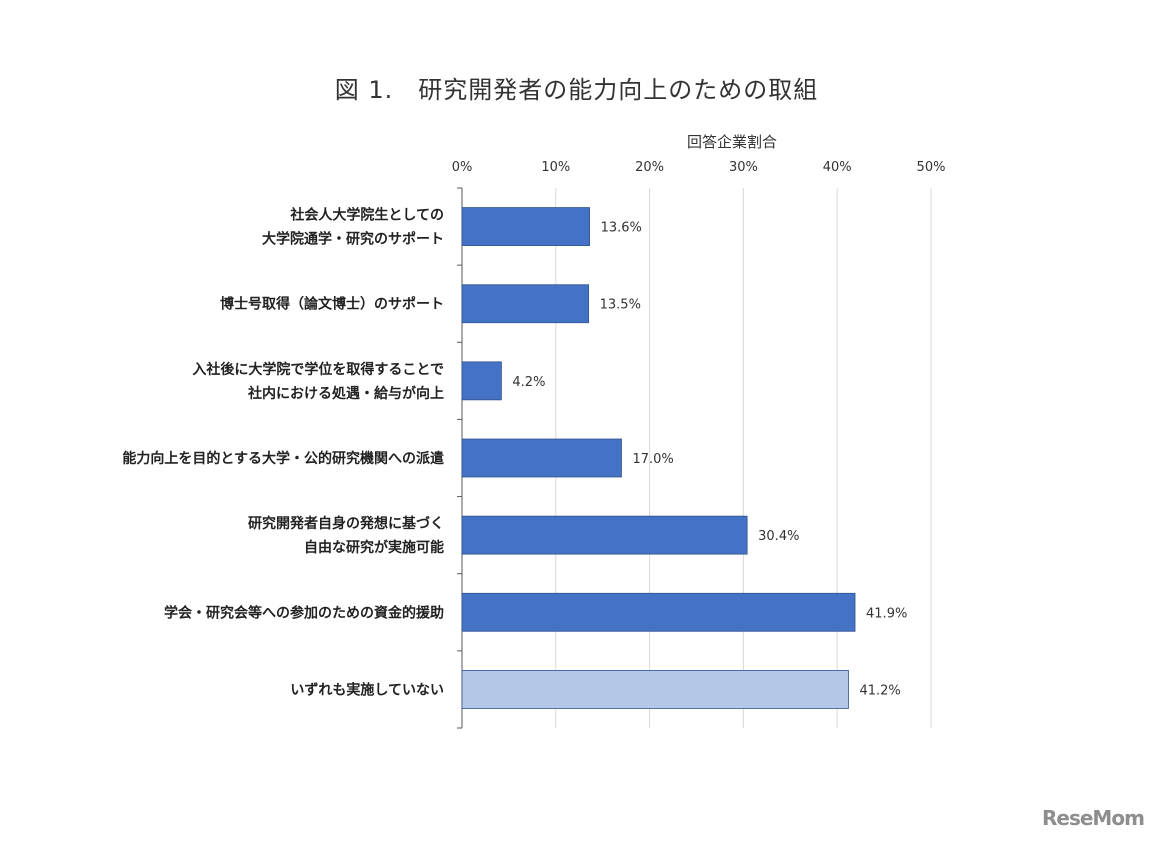 The image size is (1153, 844). I want to click on data-label: 4.2%, so click(528, 382).